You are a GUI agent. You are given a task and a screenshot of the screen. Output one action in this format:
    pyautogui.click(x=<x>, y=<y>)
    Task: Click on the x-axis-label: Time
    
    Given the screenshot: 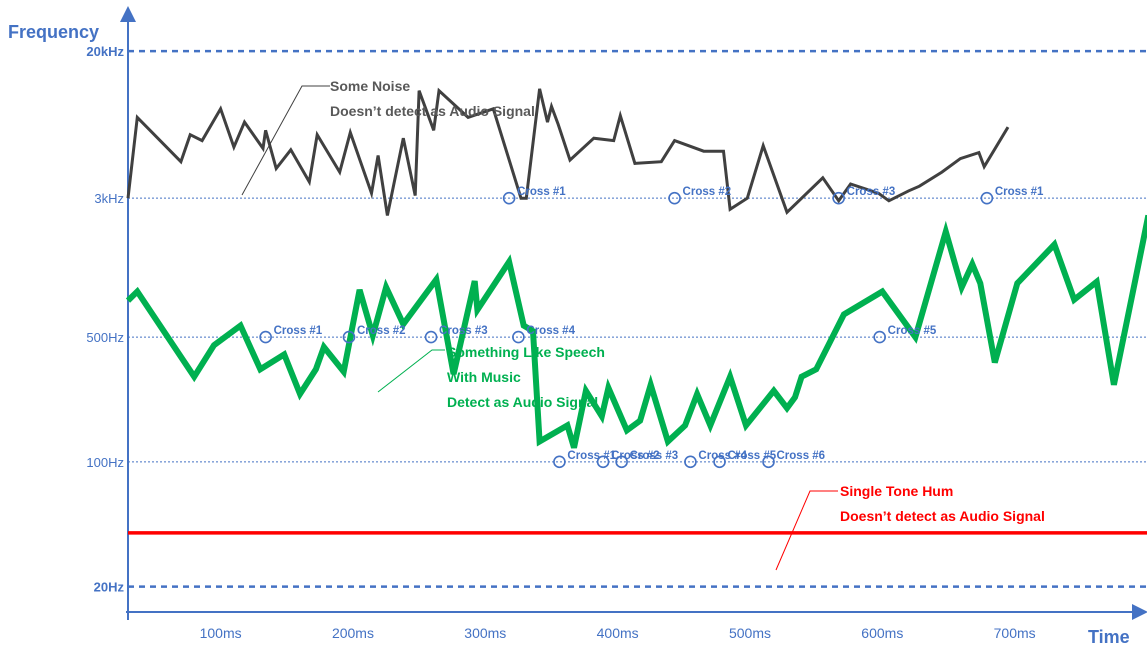 What is the action you would take?
    pyautogui.click(x=1109, y=636)
    